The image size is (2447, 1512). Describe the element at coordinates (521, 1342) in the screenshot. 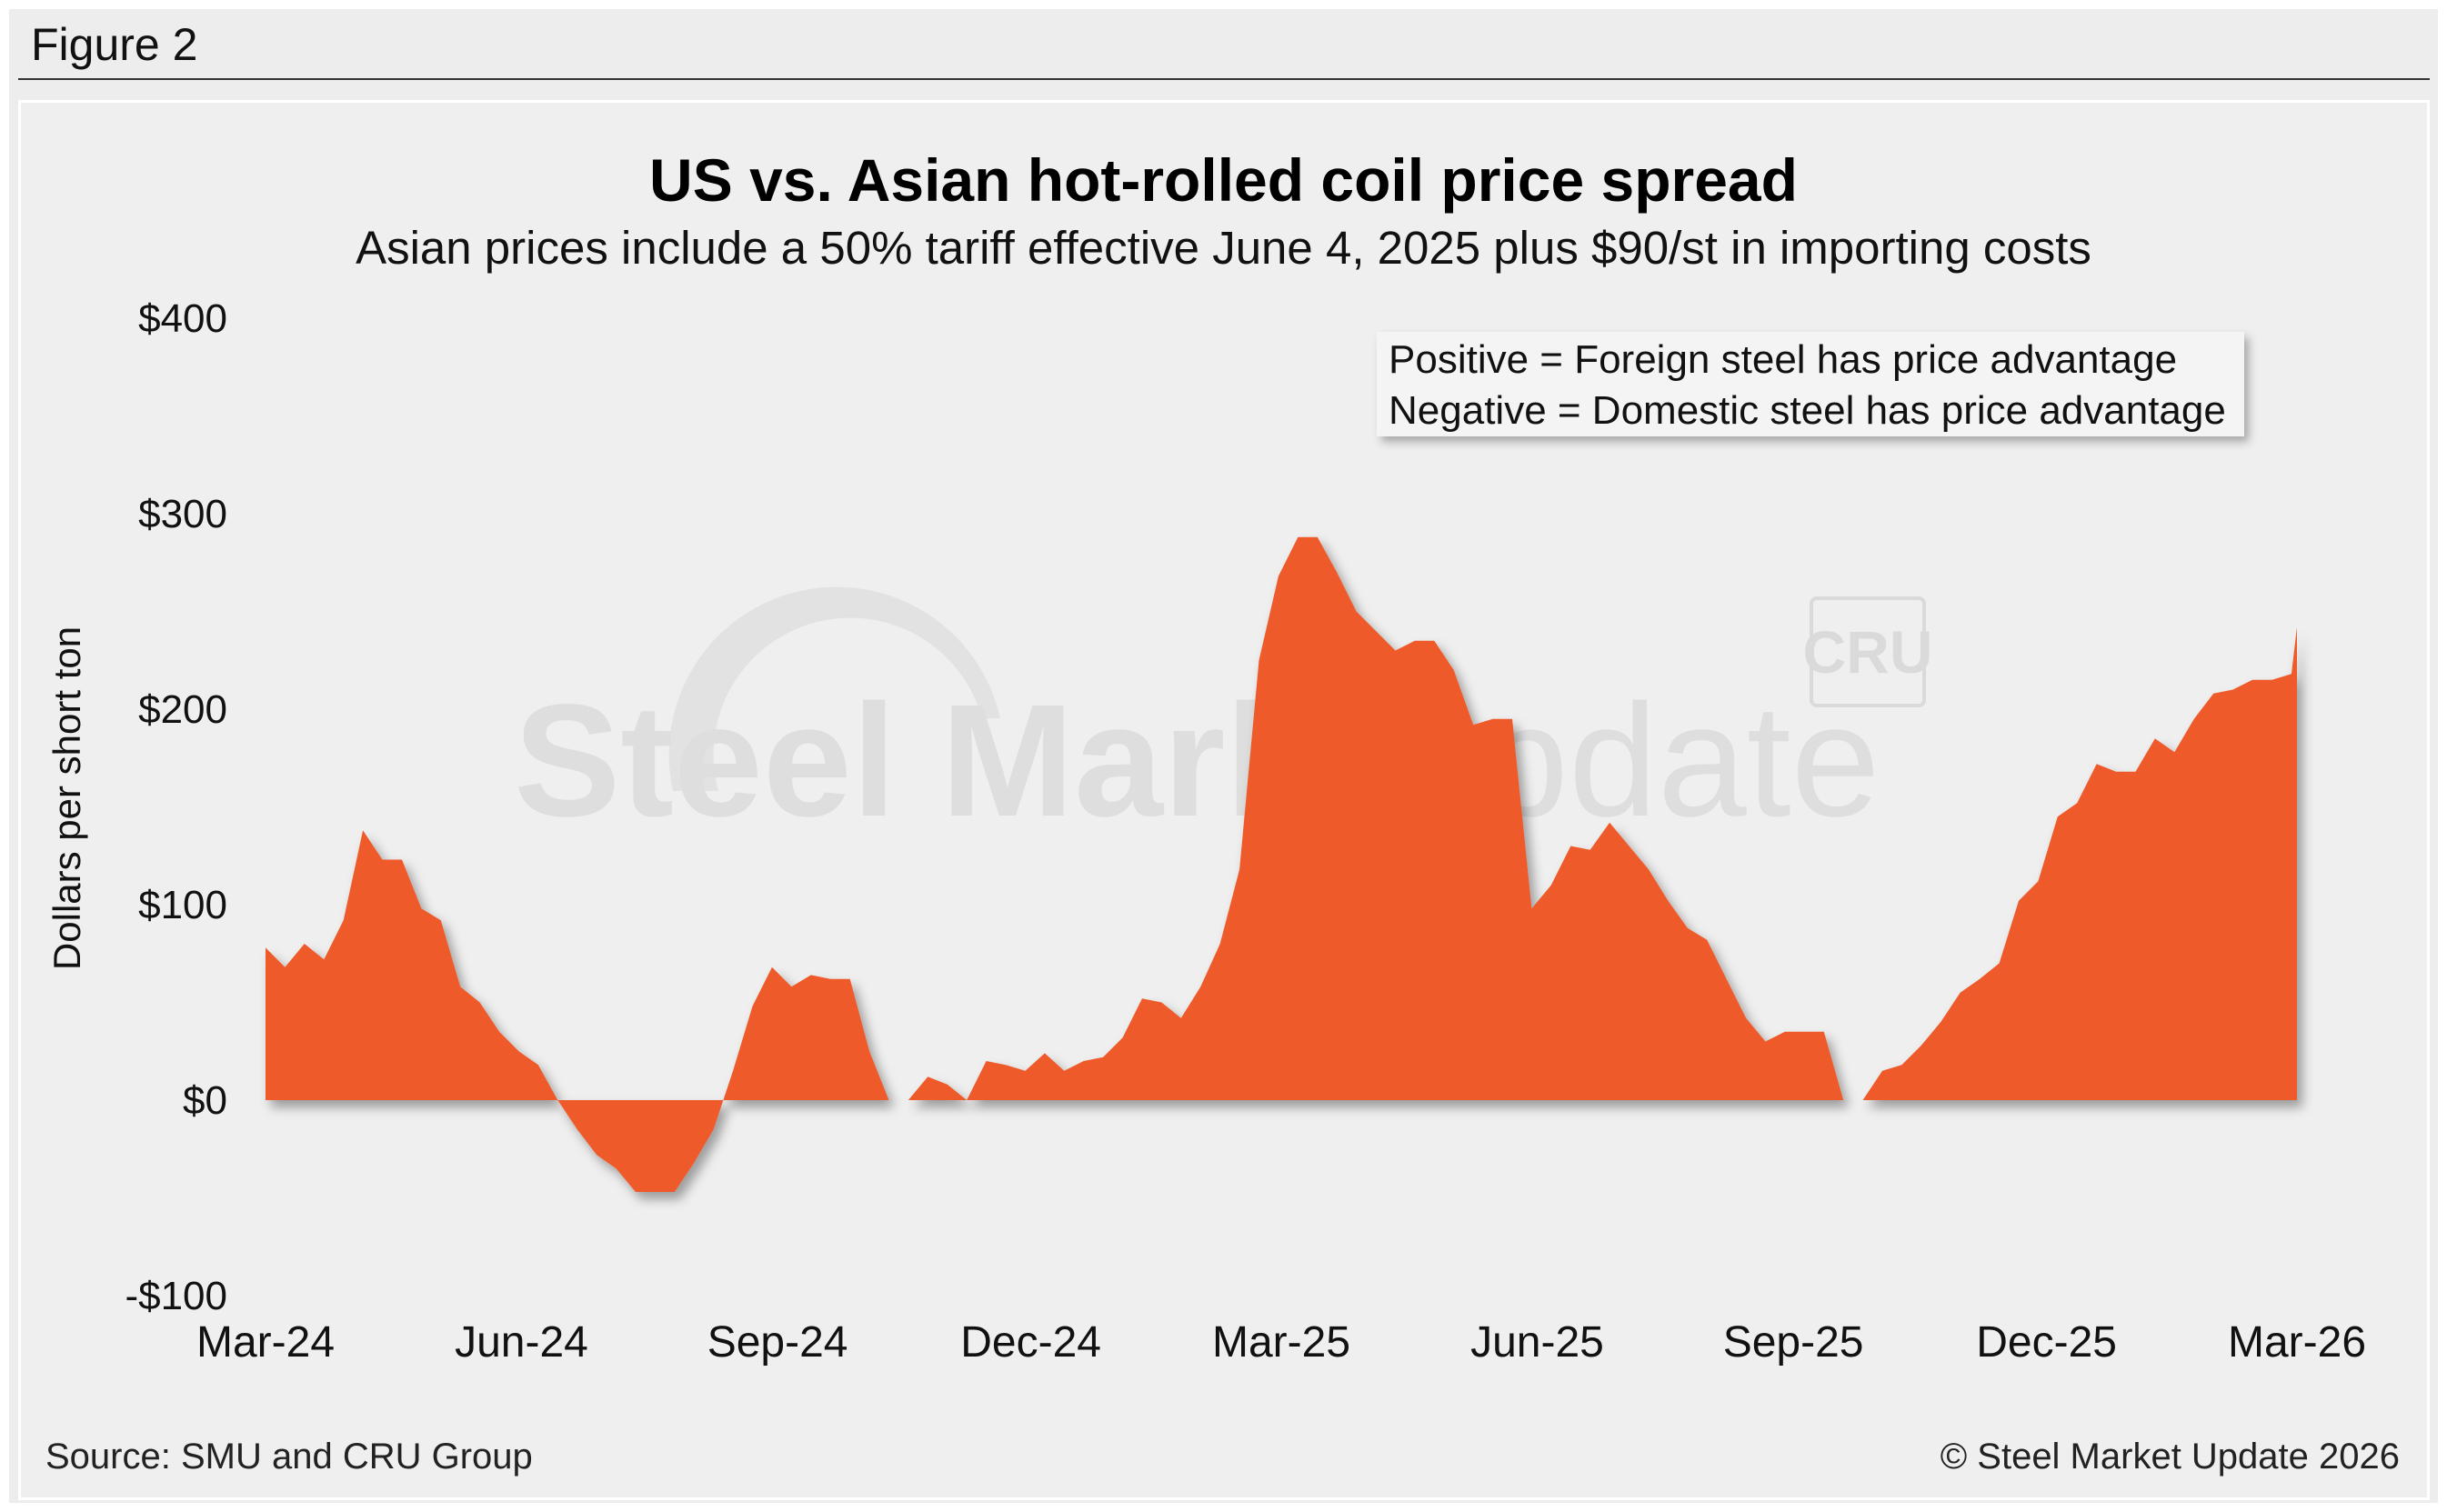

I see `x-tick-label: Jun-24` at that location.